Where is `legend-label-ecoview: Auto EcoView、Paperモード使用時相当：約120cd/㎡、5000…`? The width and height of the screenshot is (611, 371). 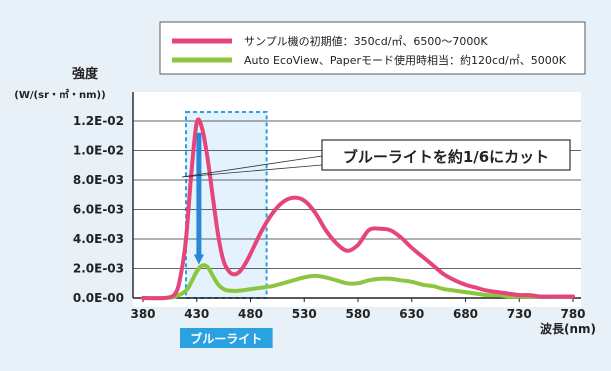 legend-label-ecoview: Auto EcoView、Paperモード使用時相当：約120cd/㎡、5000… is located at coordinates (405, 60).